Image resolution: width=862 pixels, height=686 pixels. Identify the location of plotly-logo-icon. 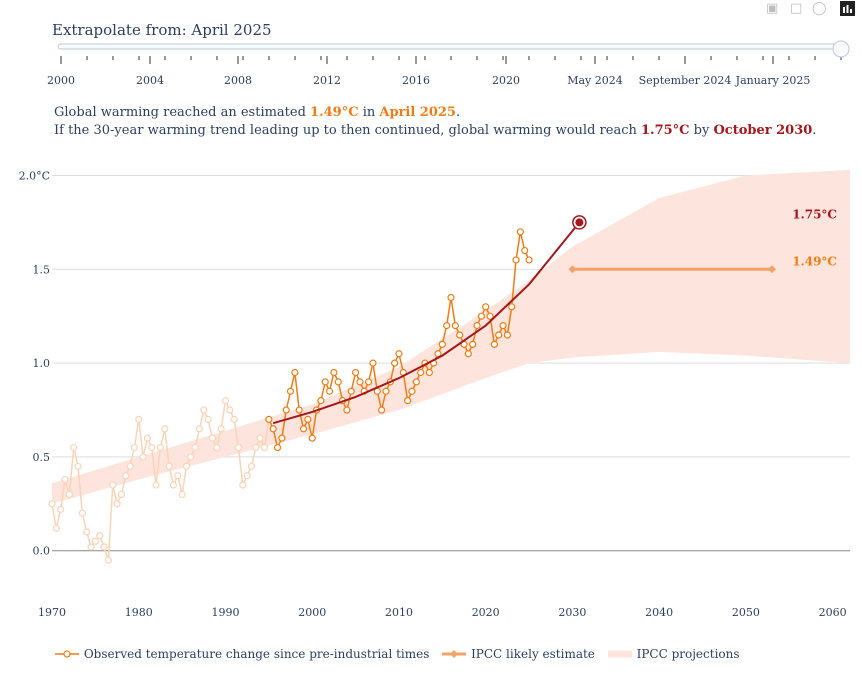
(847, 8).